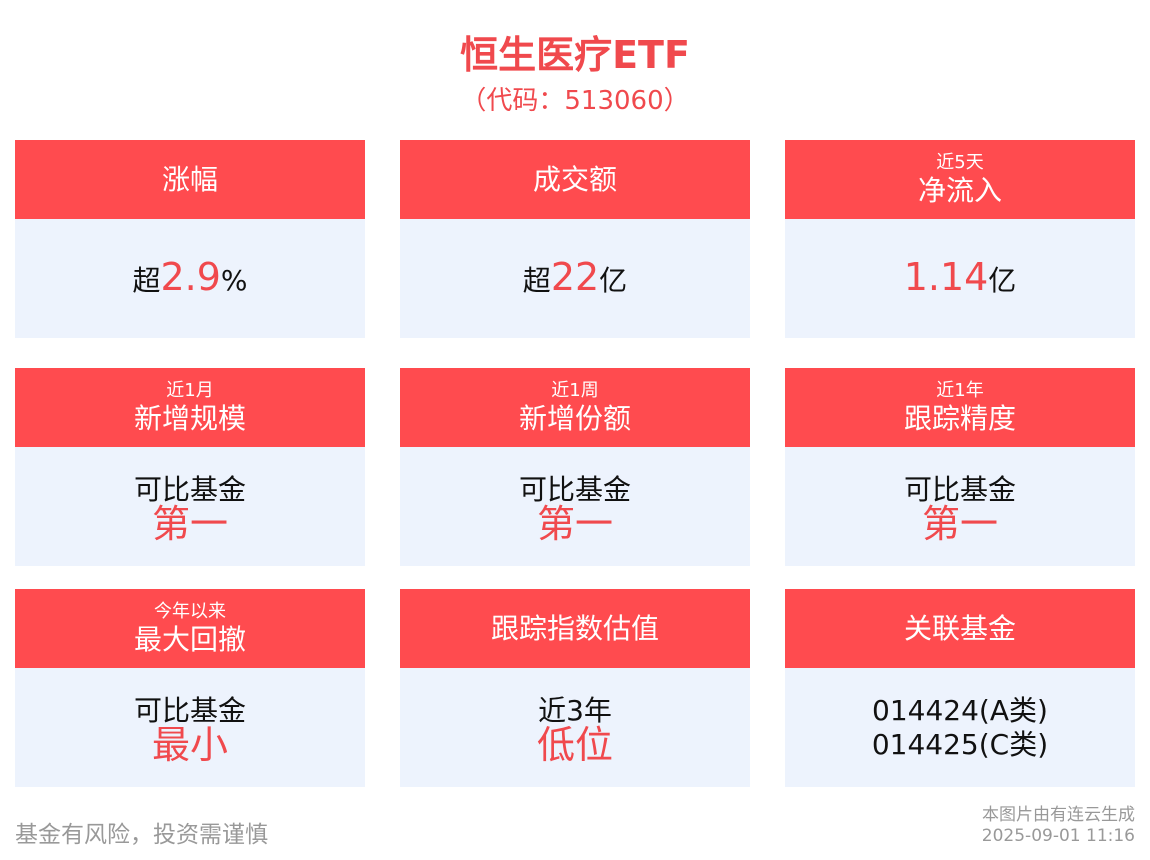 This screenshot has height=860, width=1150. What do you see at coordinates (574, 744) in the screenshot?
I see `value-line-2: 低位` at bounding box center [574, 744].